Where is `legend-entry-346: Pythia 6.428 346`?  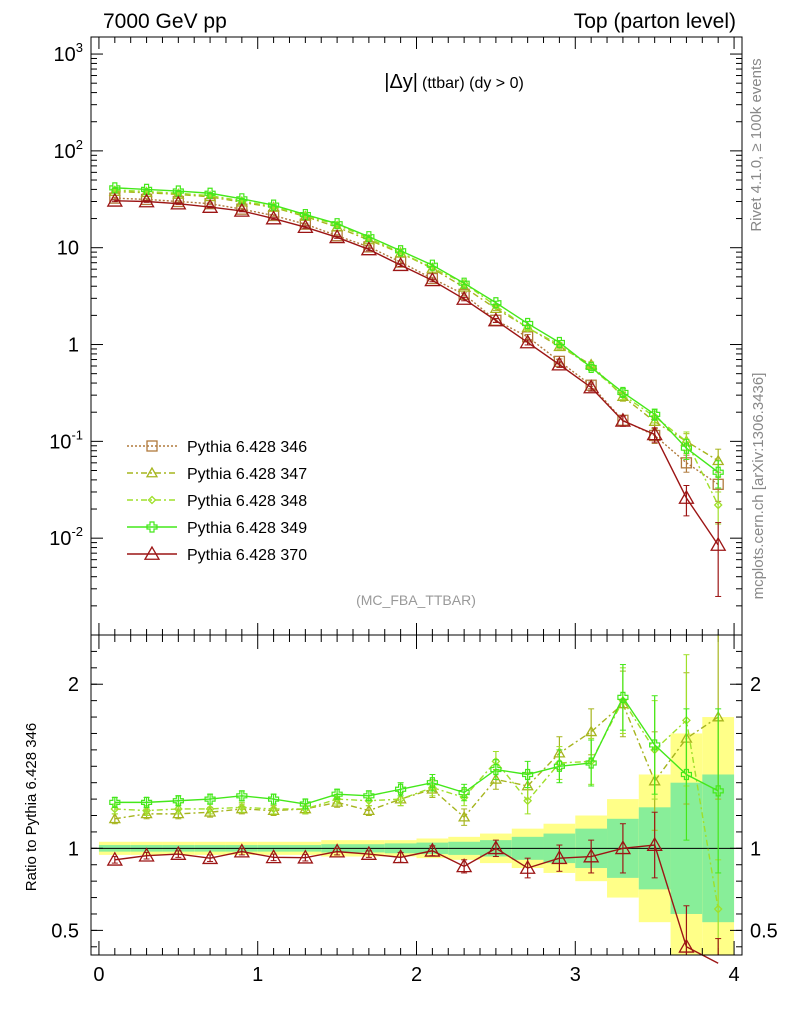 legend-entry-346: Pythia 6.428 346 is located at coordinates (217, 447).